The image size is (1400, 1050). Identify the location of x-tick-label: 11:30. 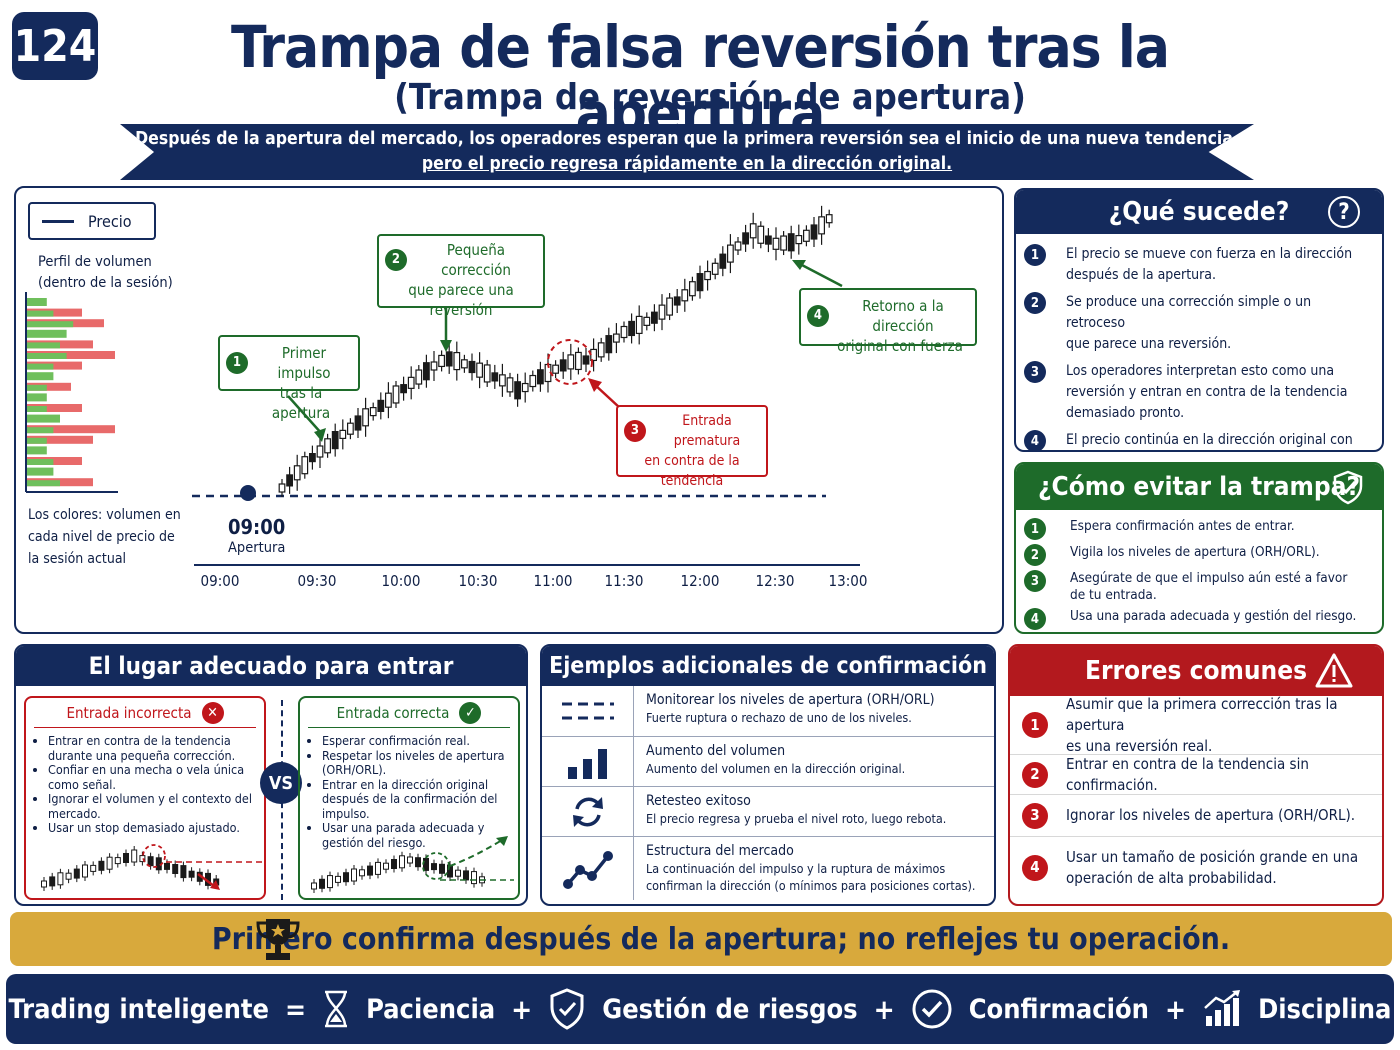
(624, 581).